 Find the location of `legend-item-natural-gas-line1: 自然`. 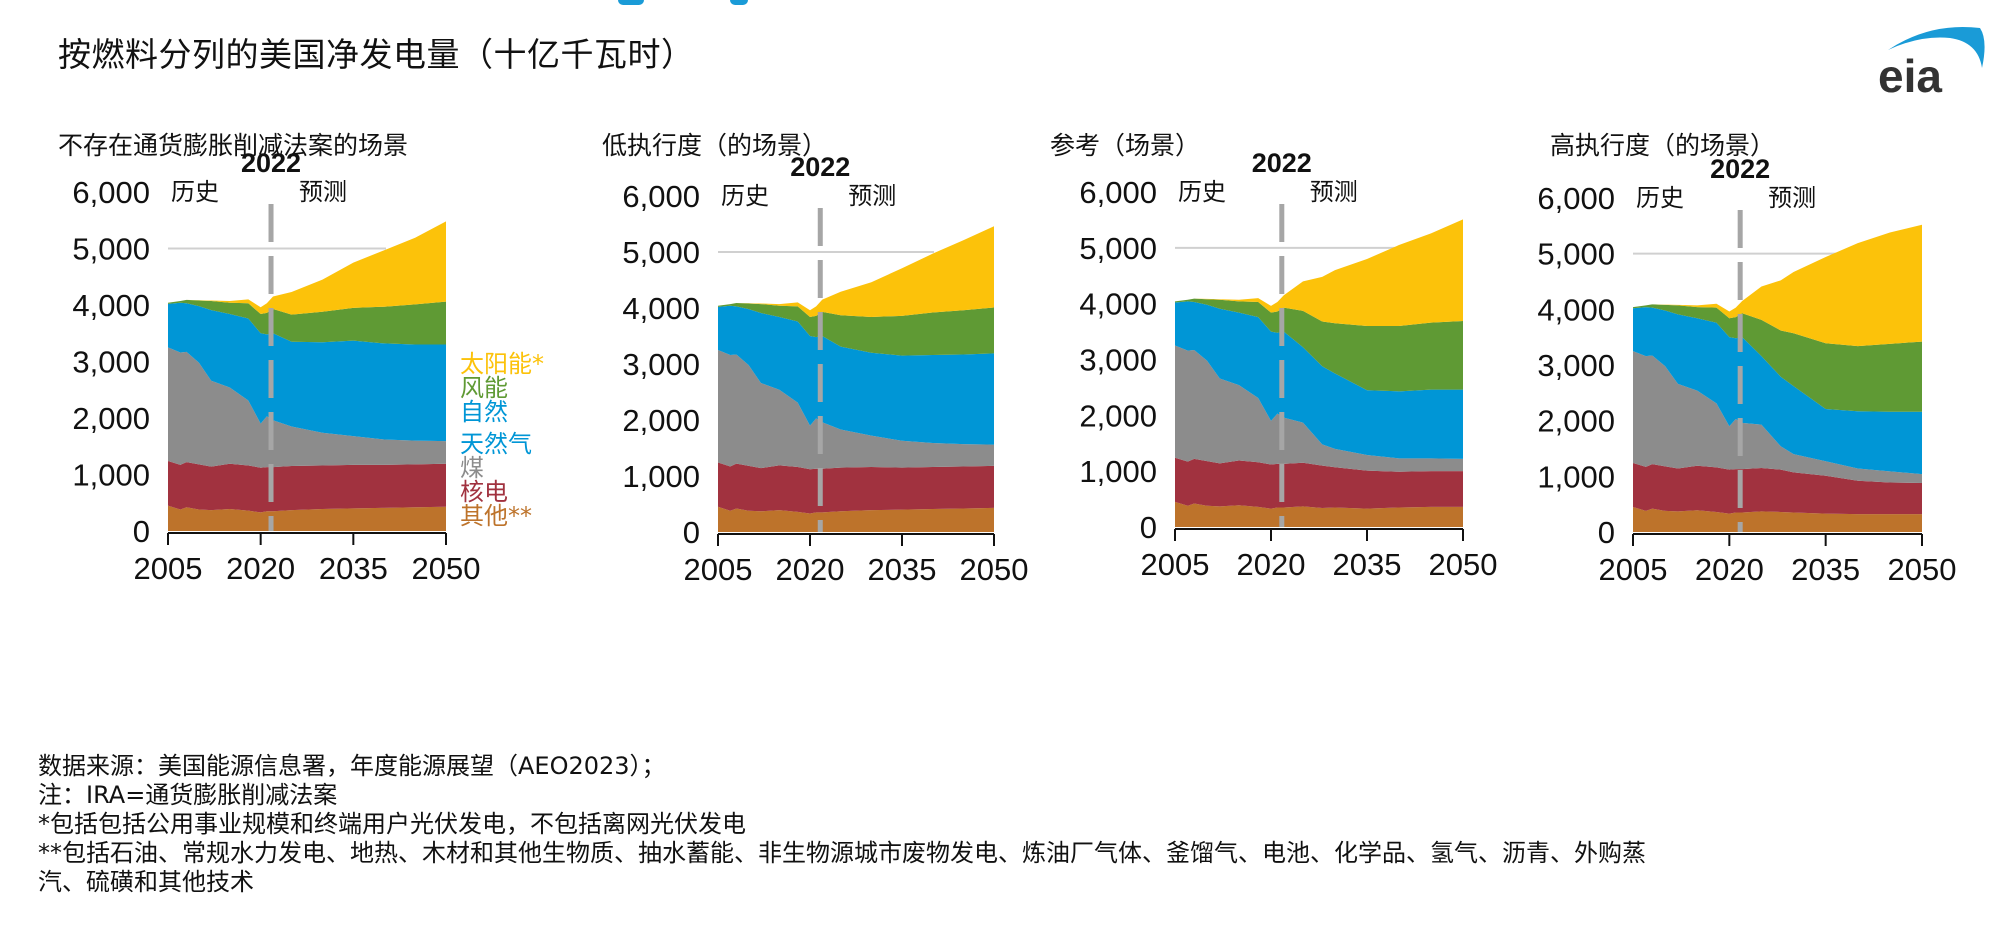

legend-item-natural-gas-line1: 自然 is located at coordinates (484, 412).